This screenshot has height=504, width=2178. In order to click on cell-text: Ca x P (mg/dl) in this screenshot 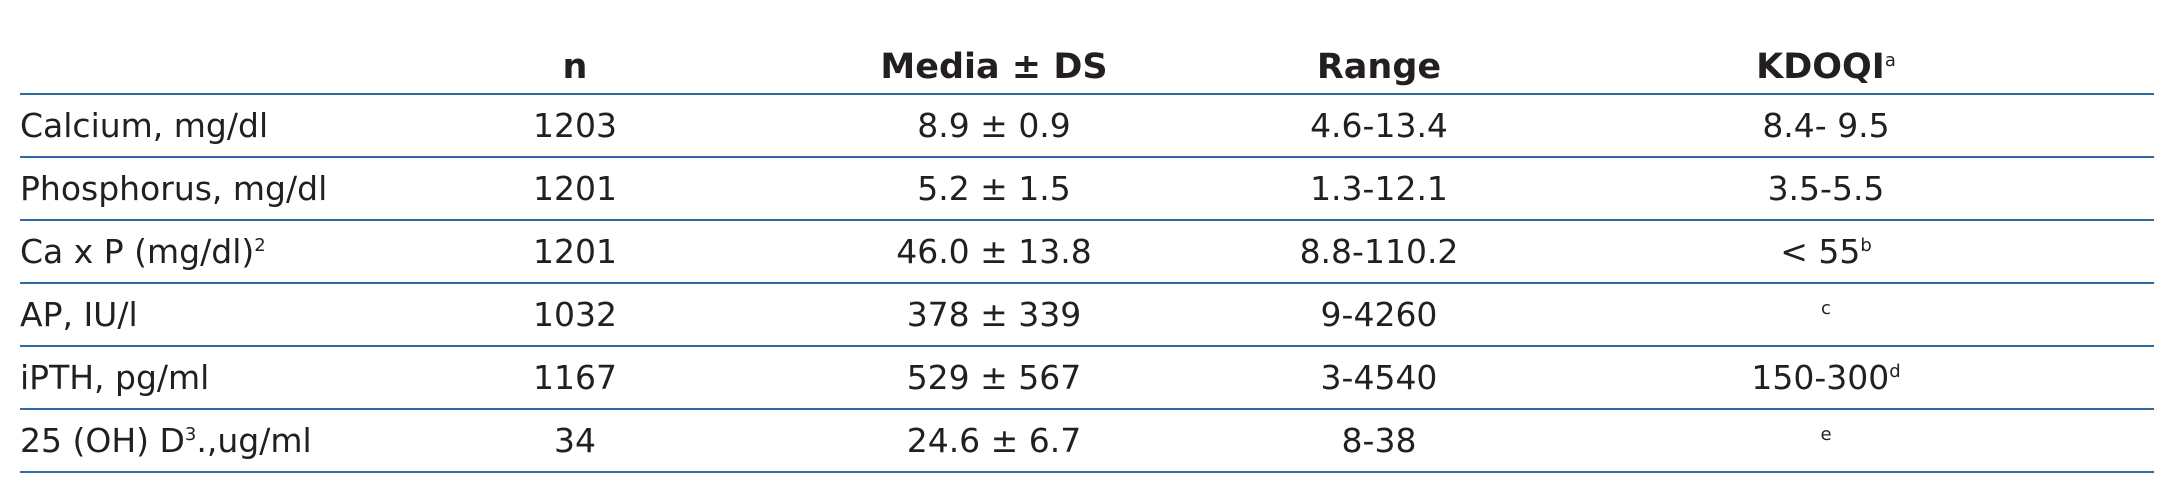, I will do `click(137, 251)`.